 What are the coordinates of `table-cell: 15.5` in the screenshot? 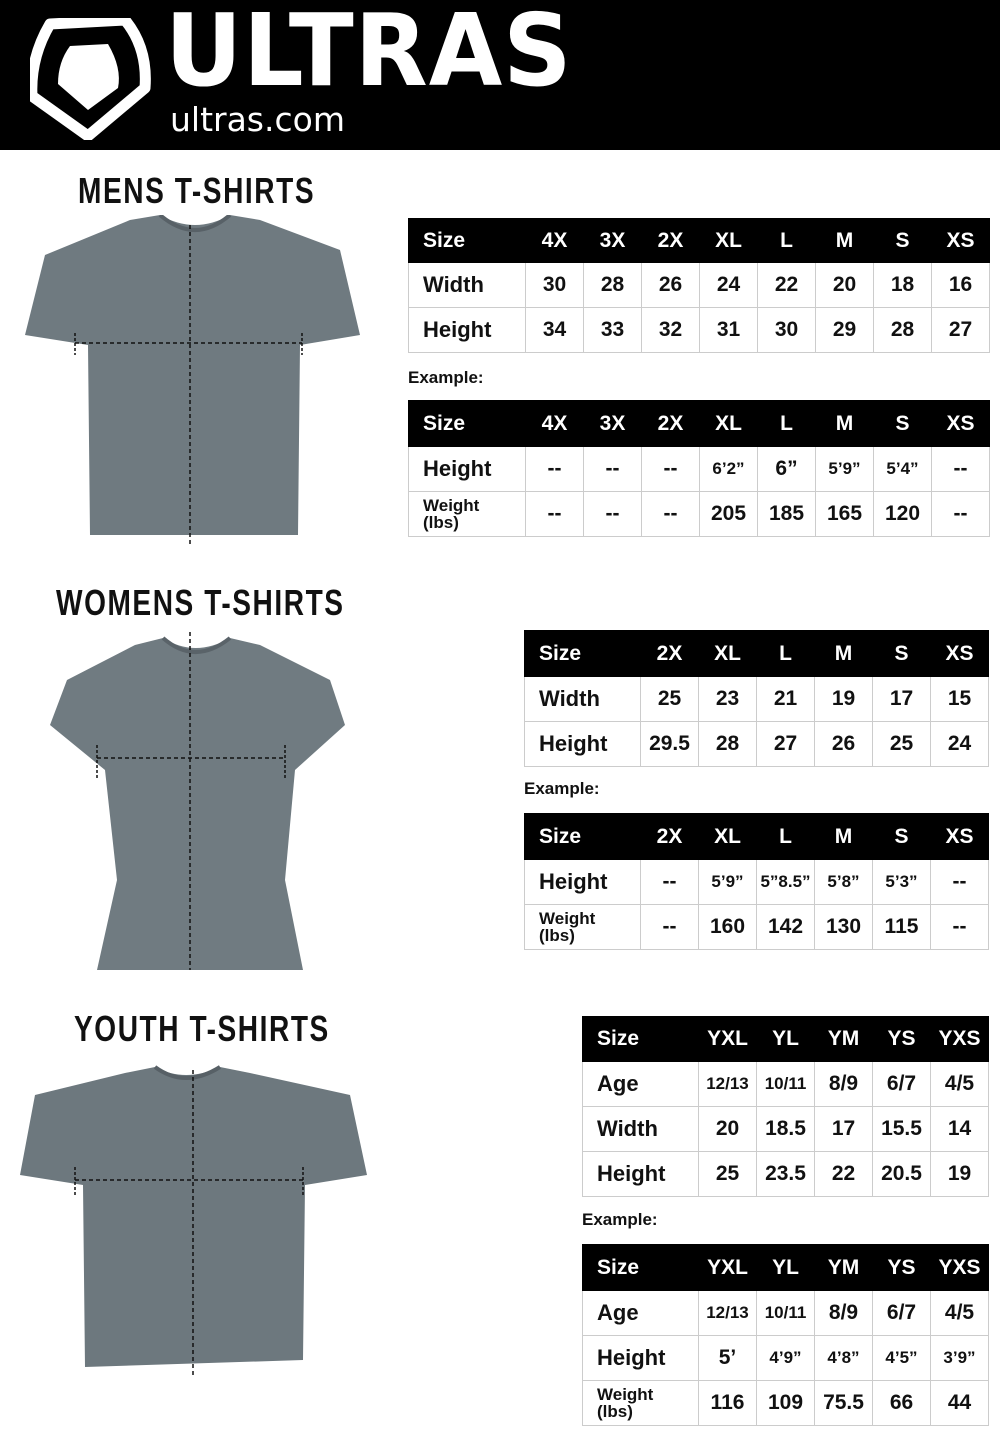 It's located at (901, 1129).